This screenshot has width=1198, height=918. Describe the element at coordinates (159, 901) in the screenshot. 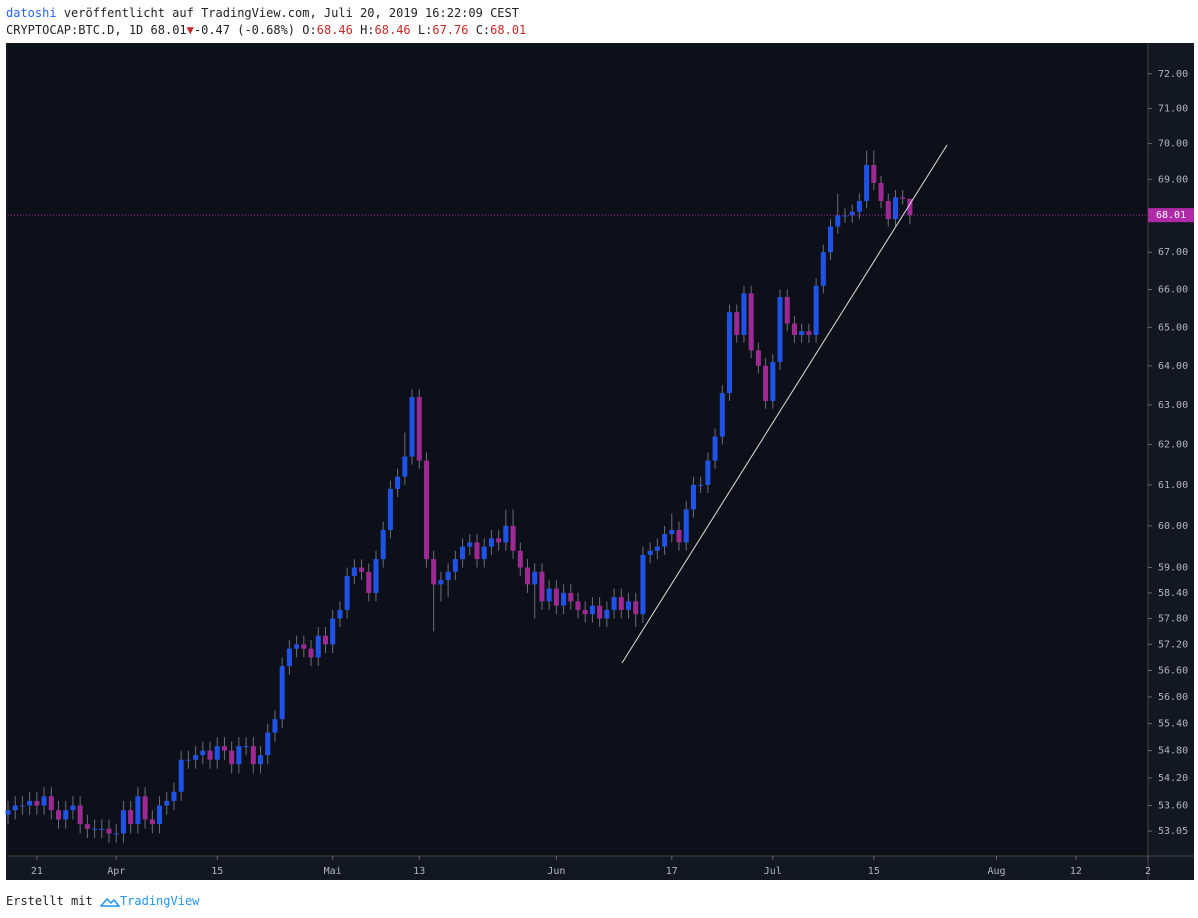

I see `brand: TradingView` at that location.